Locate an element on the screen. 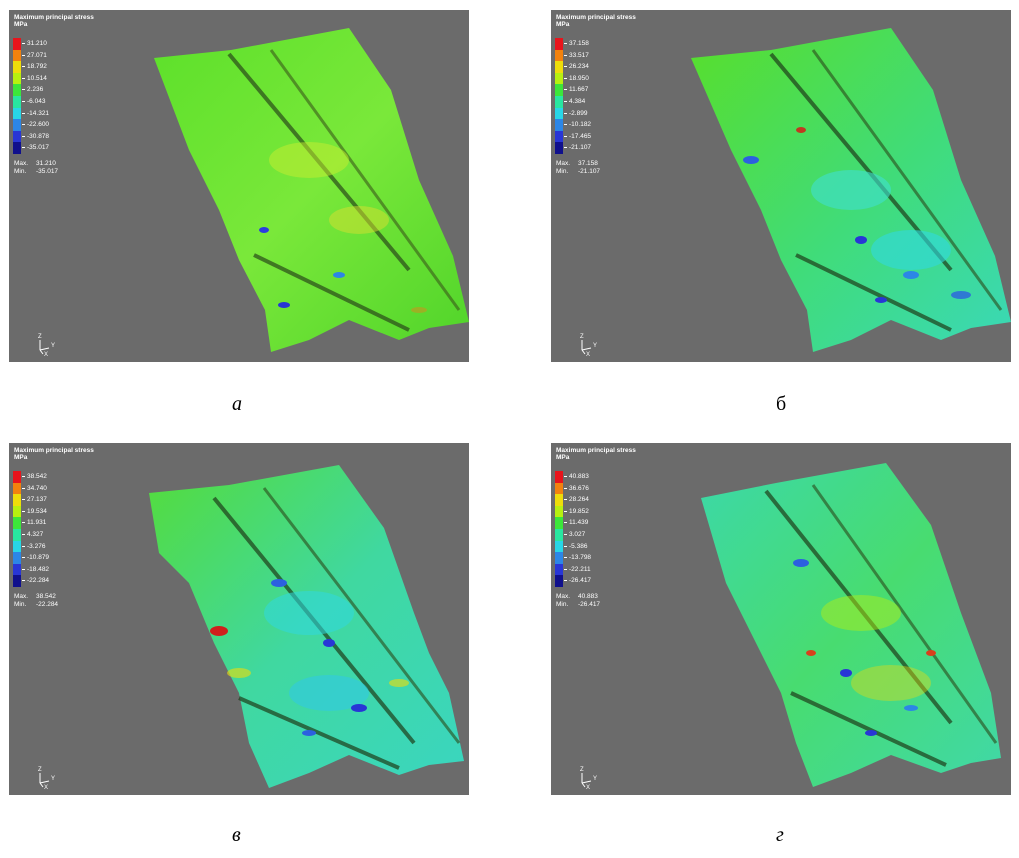 This screenshot has width=1019, height=858. caption-a: а is located at coordinates (237, 404).